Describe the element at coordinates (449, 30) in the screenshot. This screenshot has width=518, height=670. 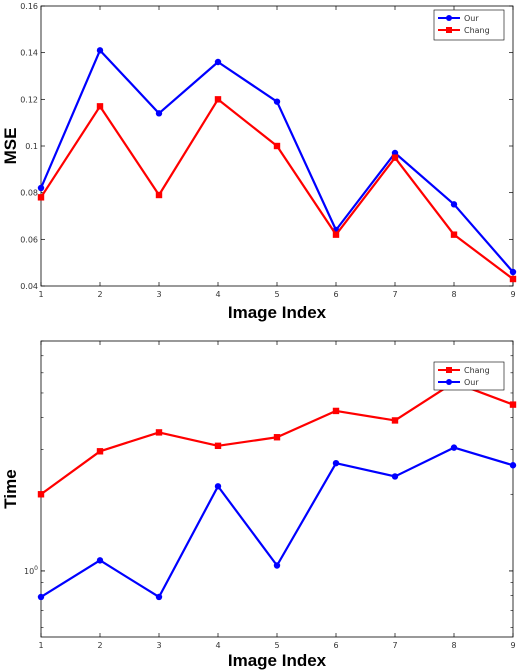
I see `mse-legend-marker-chang` at that location.